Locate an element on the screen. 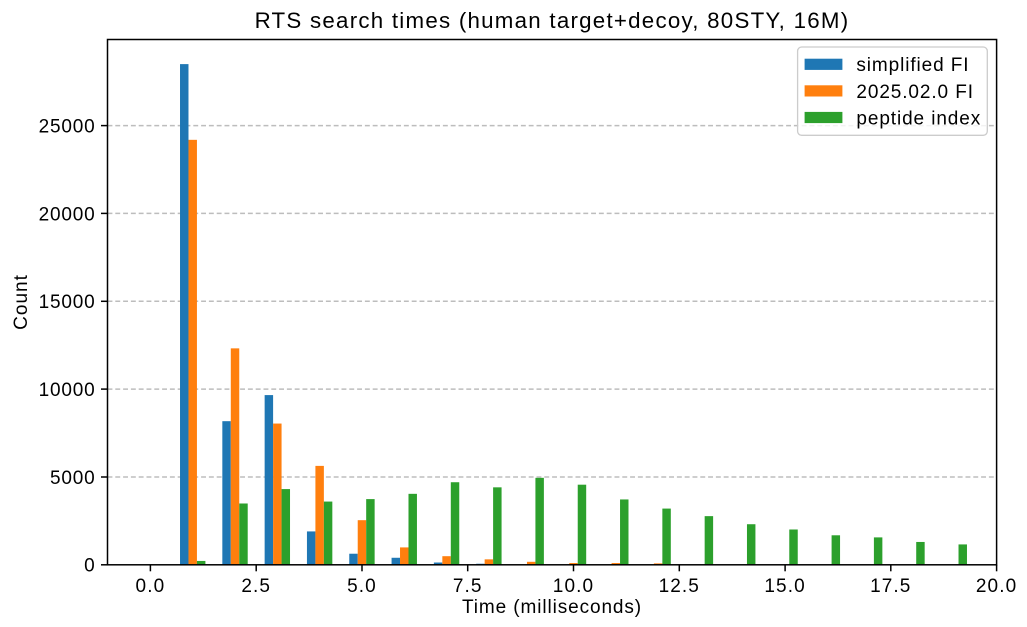  svg-text: simplified FI is located at coordinates (912, 65).